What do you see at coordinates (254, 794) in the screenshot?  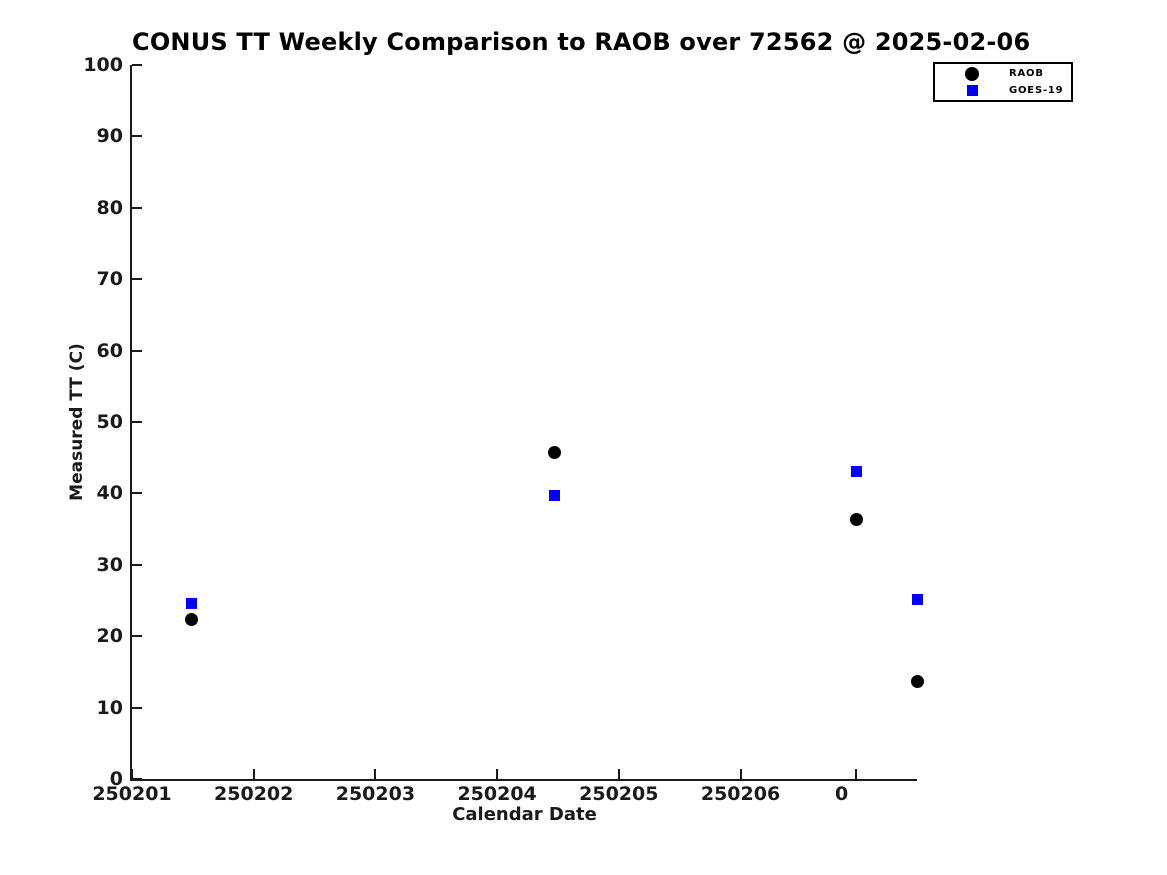 I see `x-tick-label: 250202` at bounding box center [254, 794].